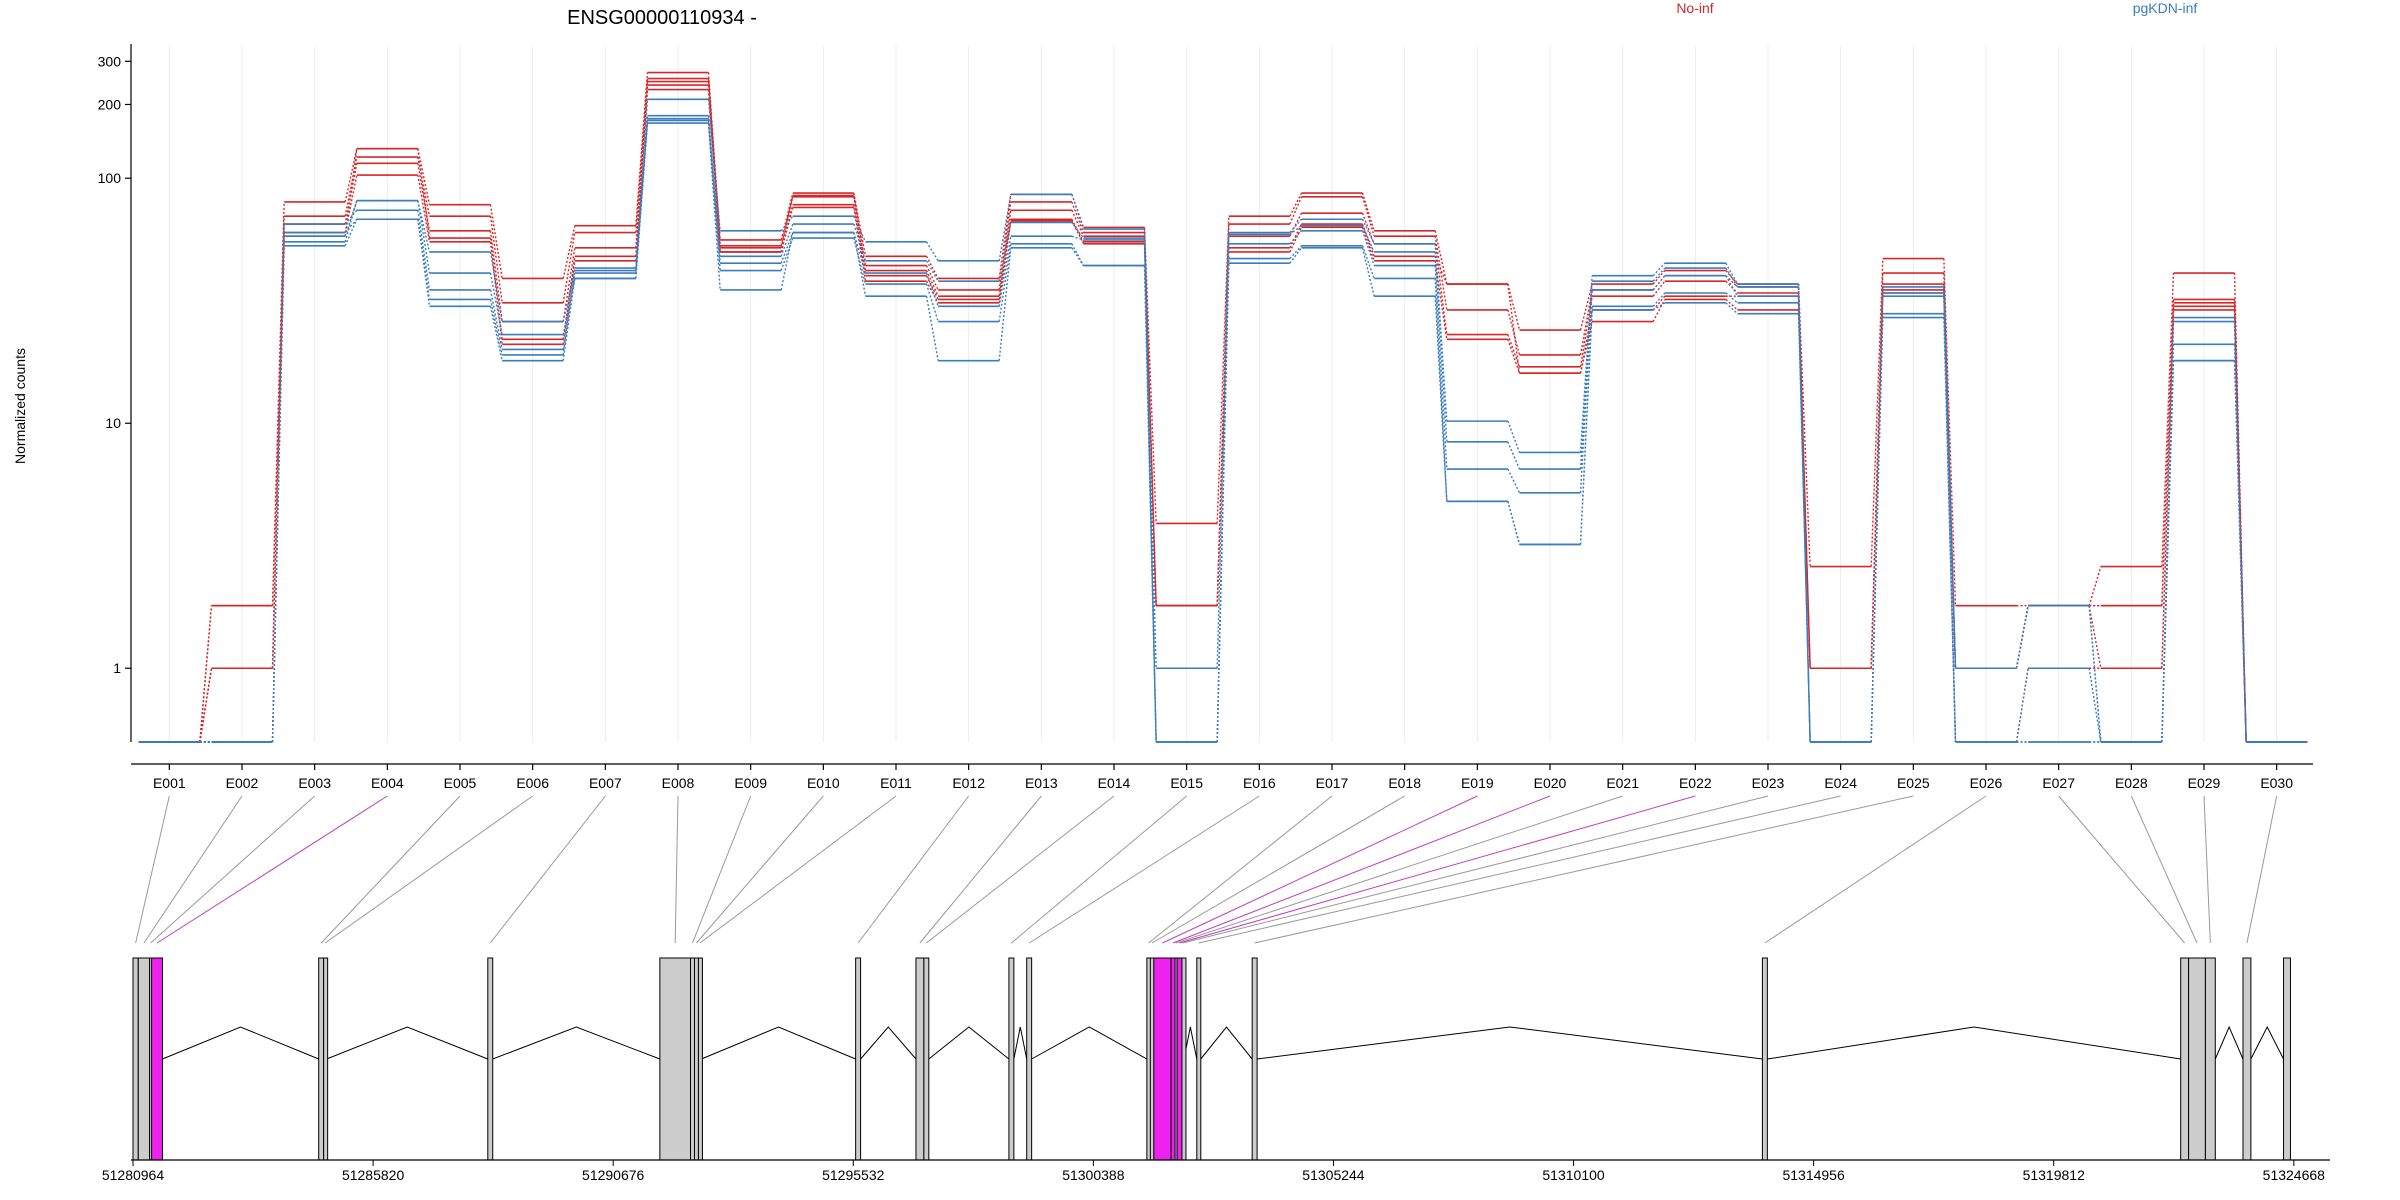 The width and height of the screenshot is (2400, 1200). I want to click on x-tick-label-e014: E014, so click(1114, 783).